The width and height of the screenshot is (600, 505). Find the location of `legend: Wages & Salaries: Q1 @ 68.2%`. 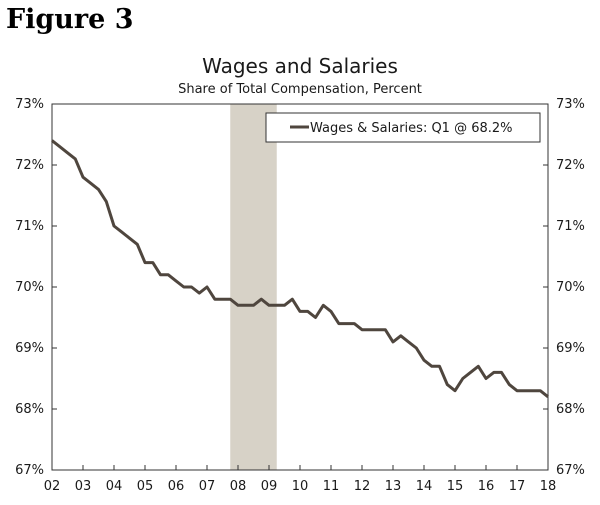

legend: Wages & Salaries: Q1 @ 68.2% is located at coordinates (403, 127).